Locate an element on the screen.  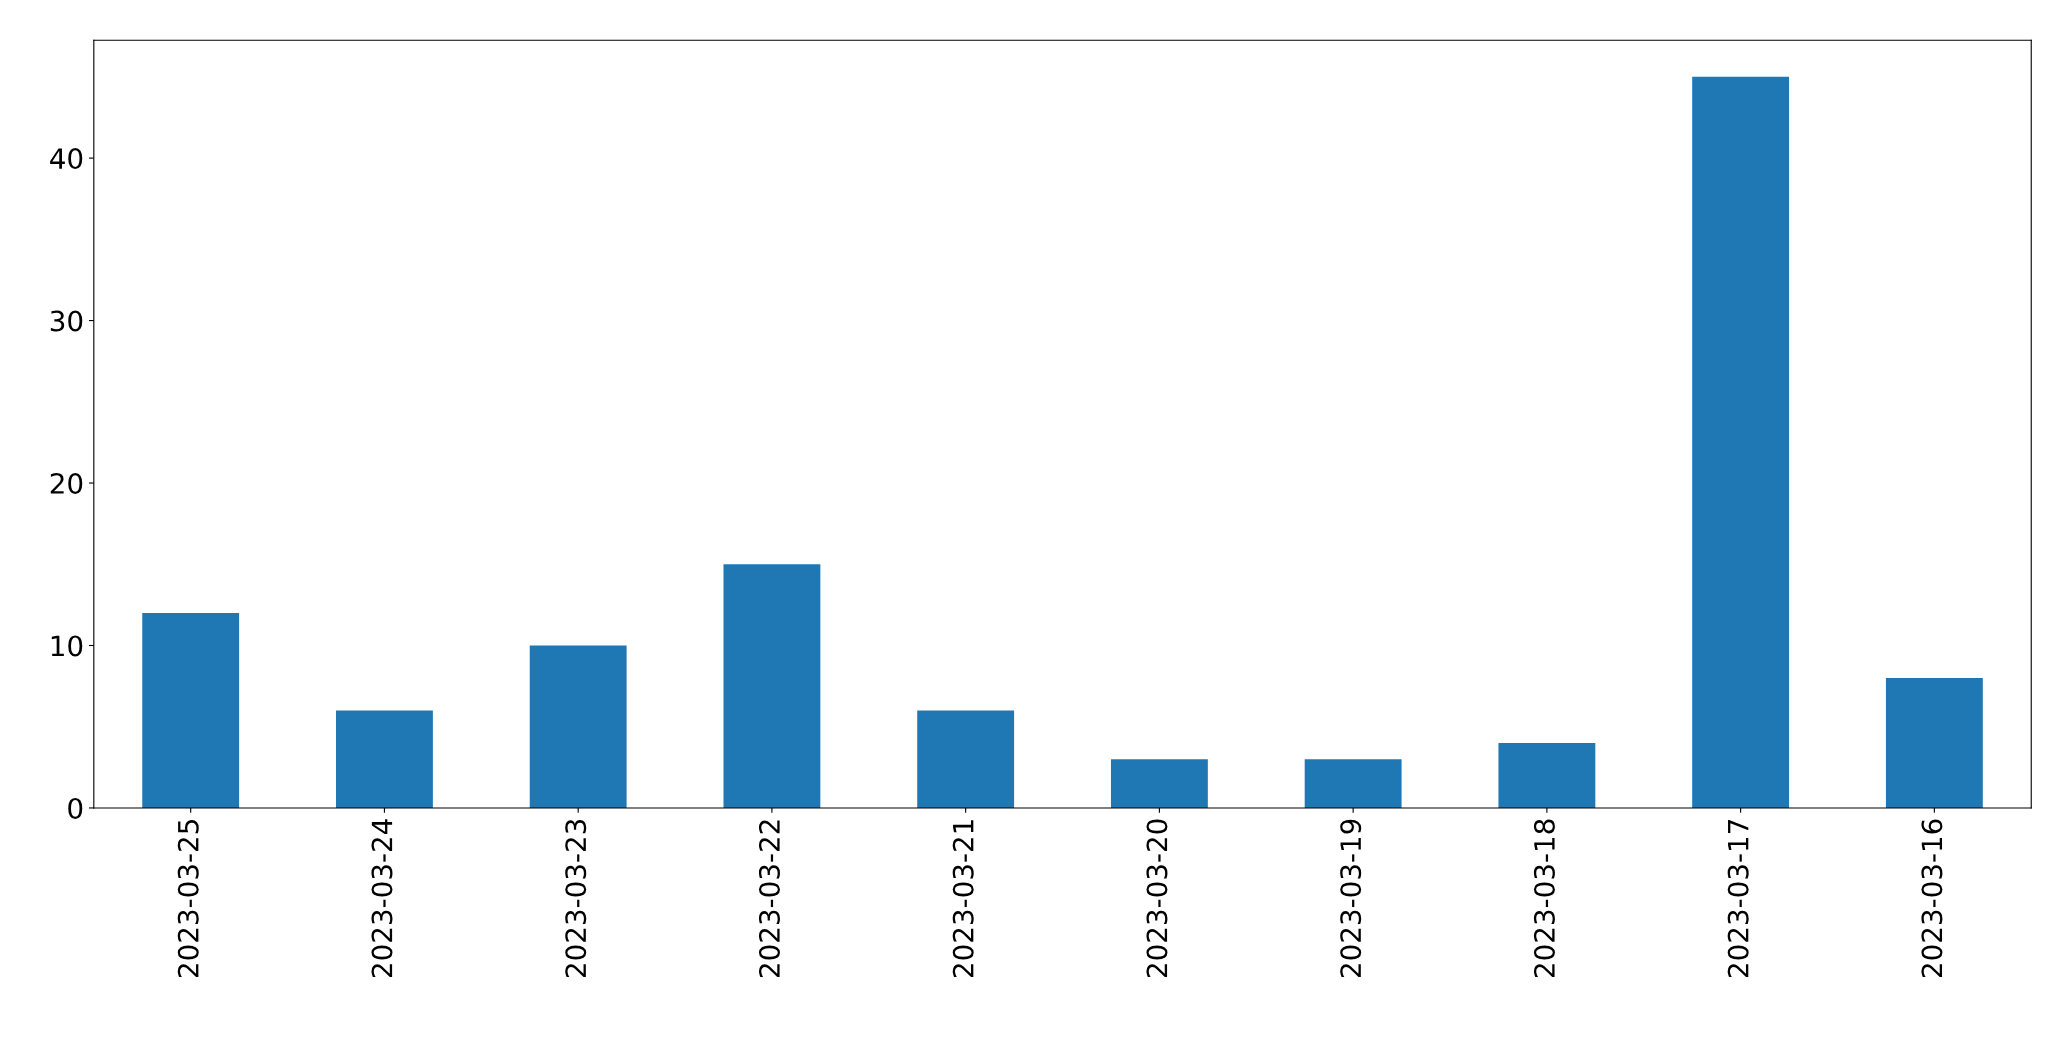
y-tick-label: 30 is located at coordinates (66, 321).